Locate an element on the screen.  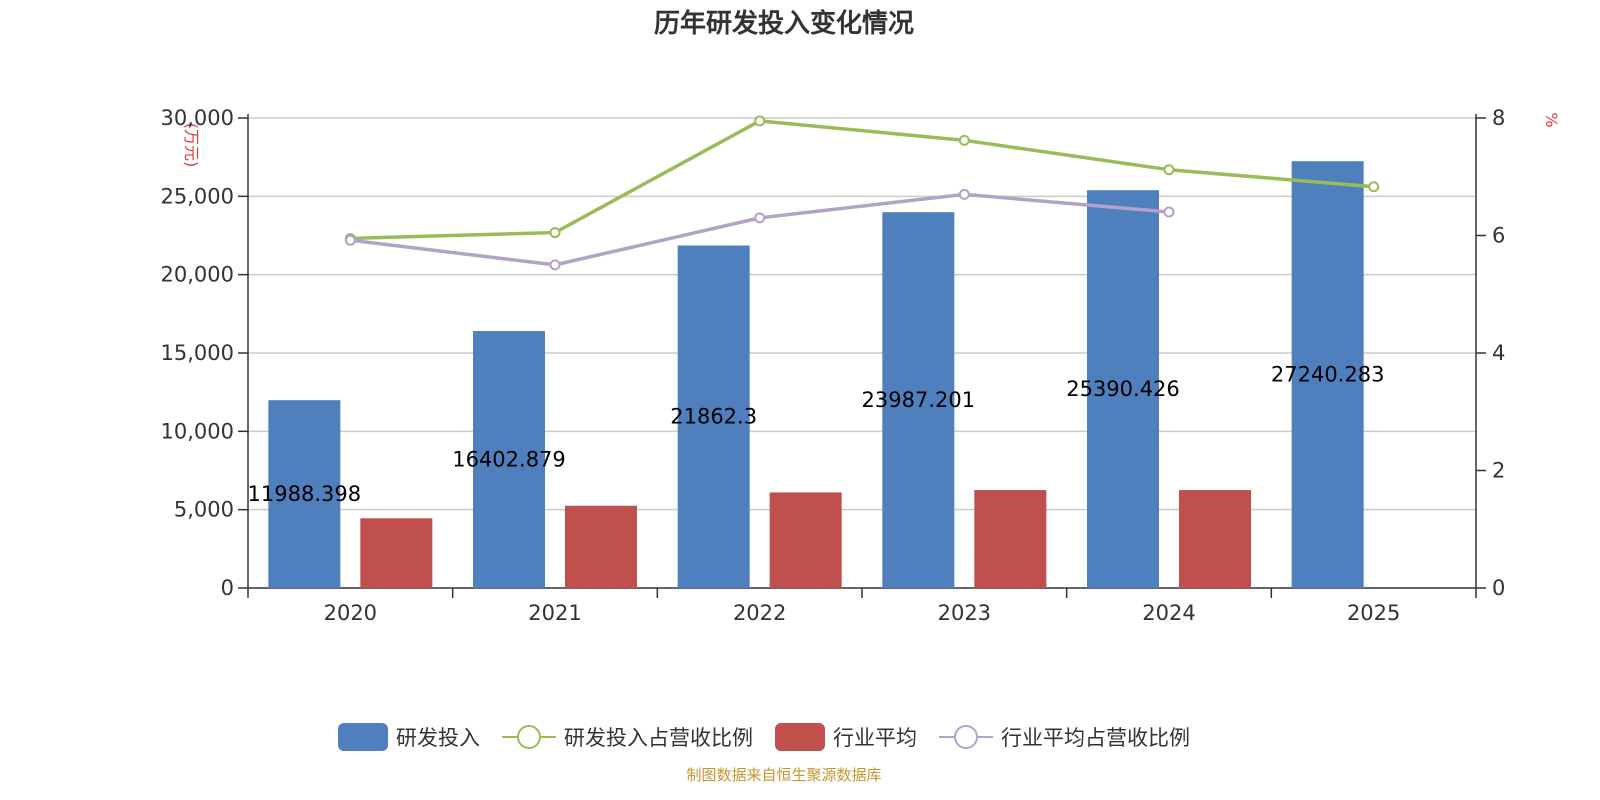
x-tick-label: 2024 is located at coordinates (1168, 613).